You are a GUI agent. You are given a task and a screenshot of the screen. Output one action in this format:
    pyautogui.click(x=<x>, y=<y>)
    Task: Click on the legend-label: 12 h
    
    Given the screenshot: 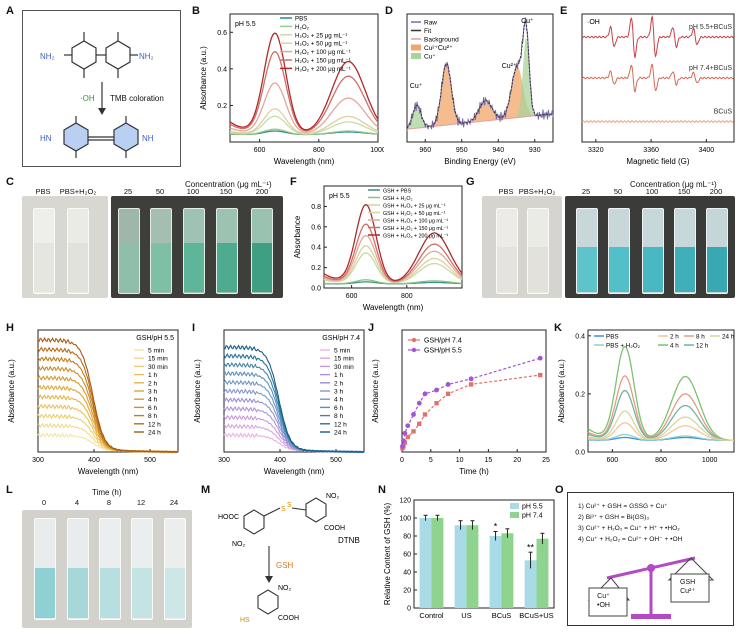 What is the action you would take?
    pyautogui.click(x=340, y=424)
    